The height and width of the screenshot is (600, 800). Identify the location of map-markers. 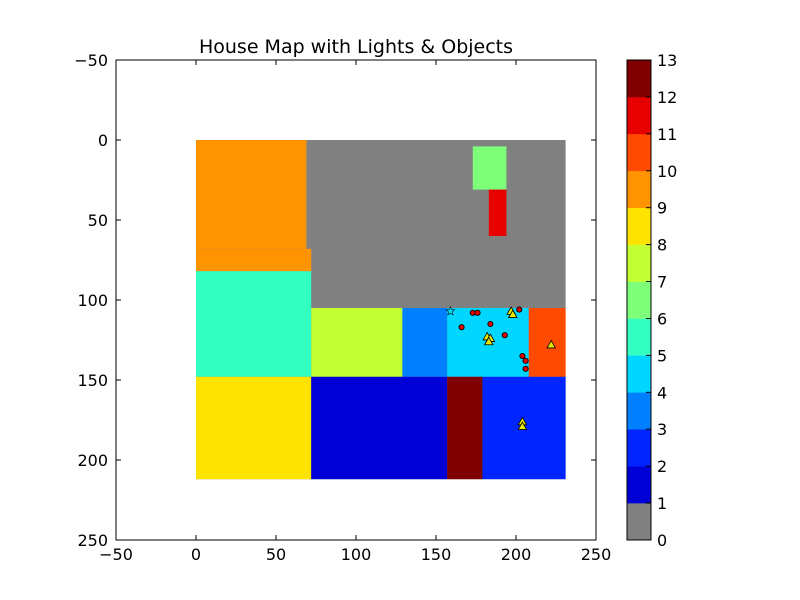
(501, 367).